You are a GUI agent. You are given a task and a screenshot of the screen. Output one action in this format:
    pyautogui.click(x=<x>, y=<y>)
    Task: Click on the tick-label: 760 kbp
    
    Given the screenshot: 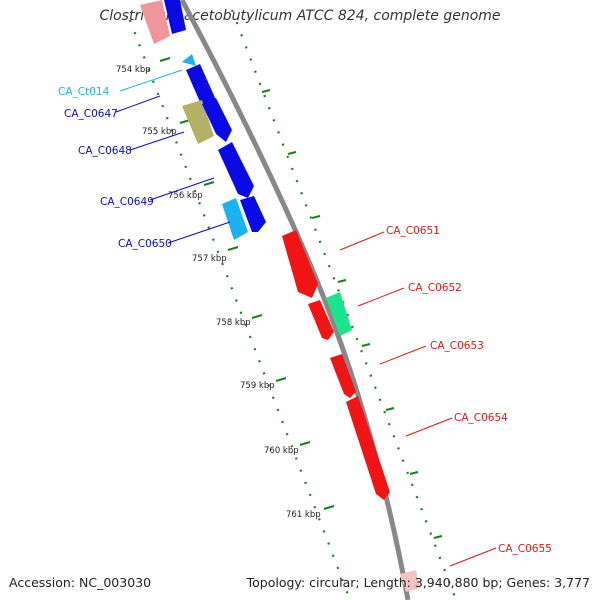 What is the action you would take?
    pyautogui.click(x=281, y=451)
    